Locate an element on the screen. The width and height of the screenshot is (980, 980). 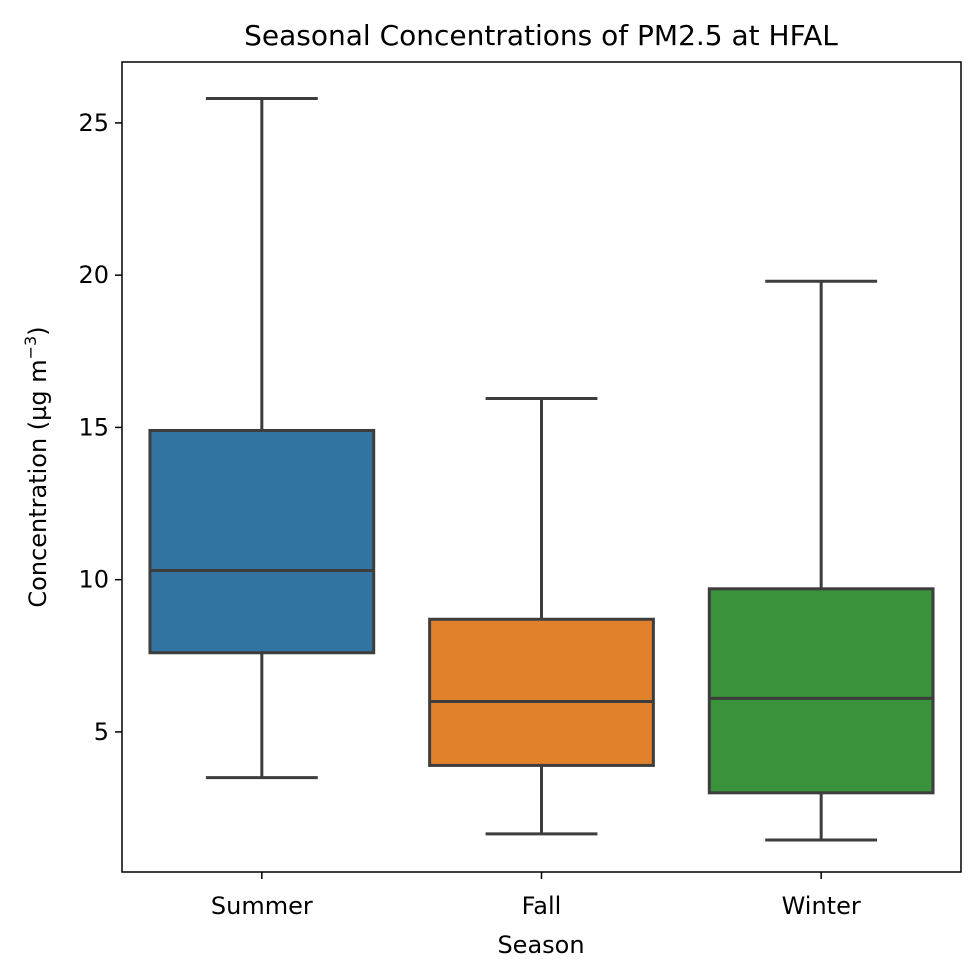
y-axis-label-superscript: −3 is located at coordinates (30, 348).